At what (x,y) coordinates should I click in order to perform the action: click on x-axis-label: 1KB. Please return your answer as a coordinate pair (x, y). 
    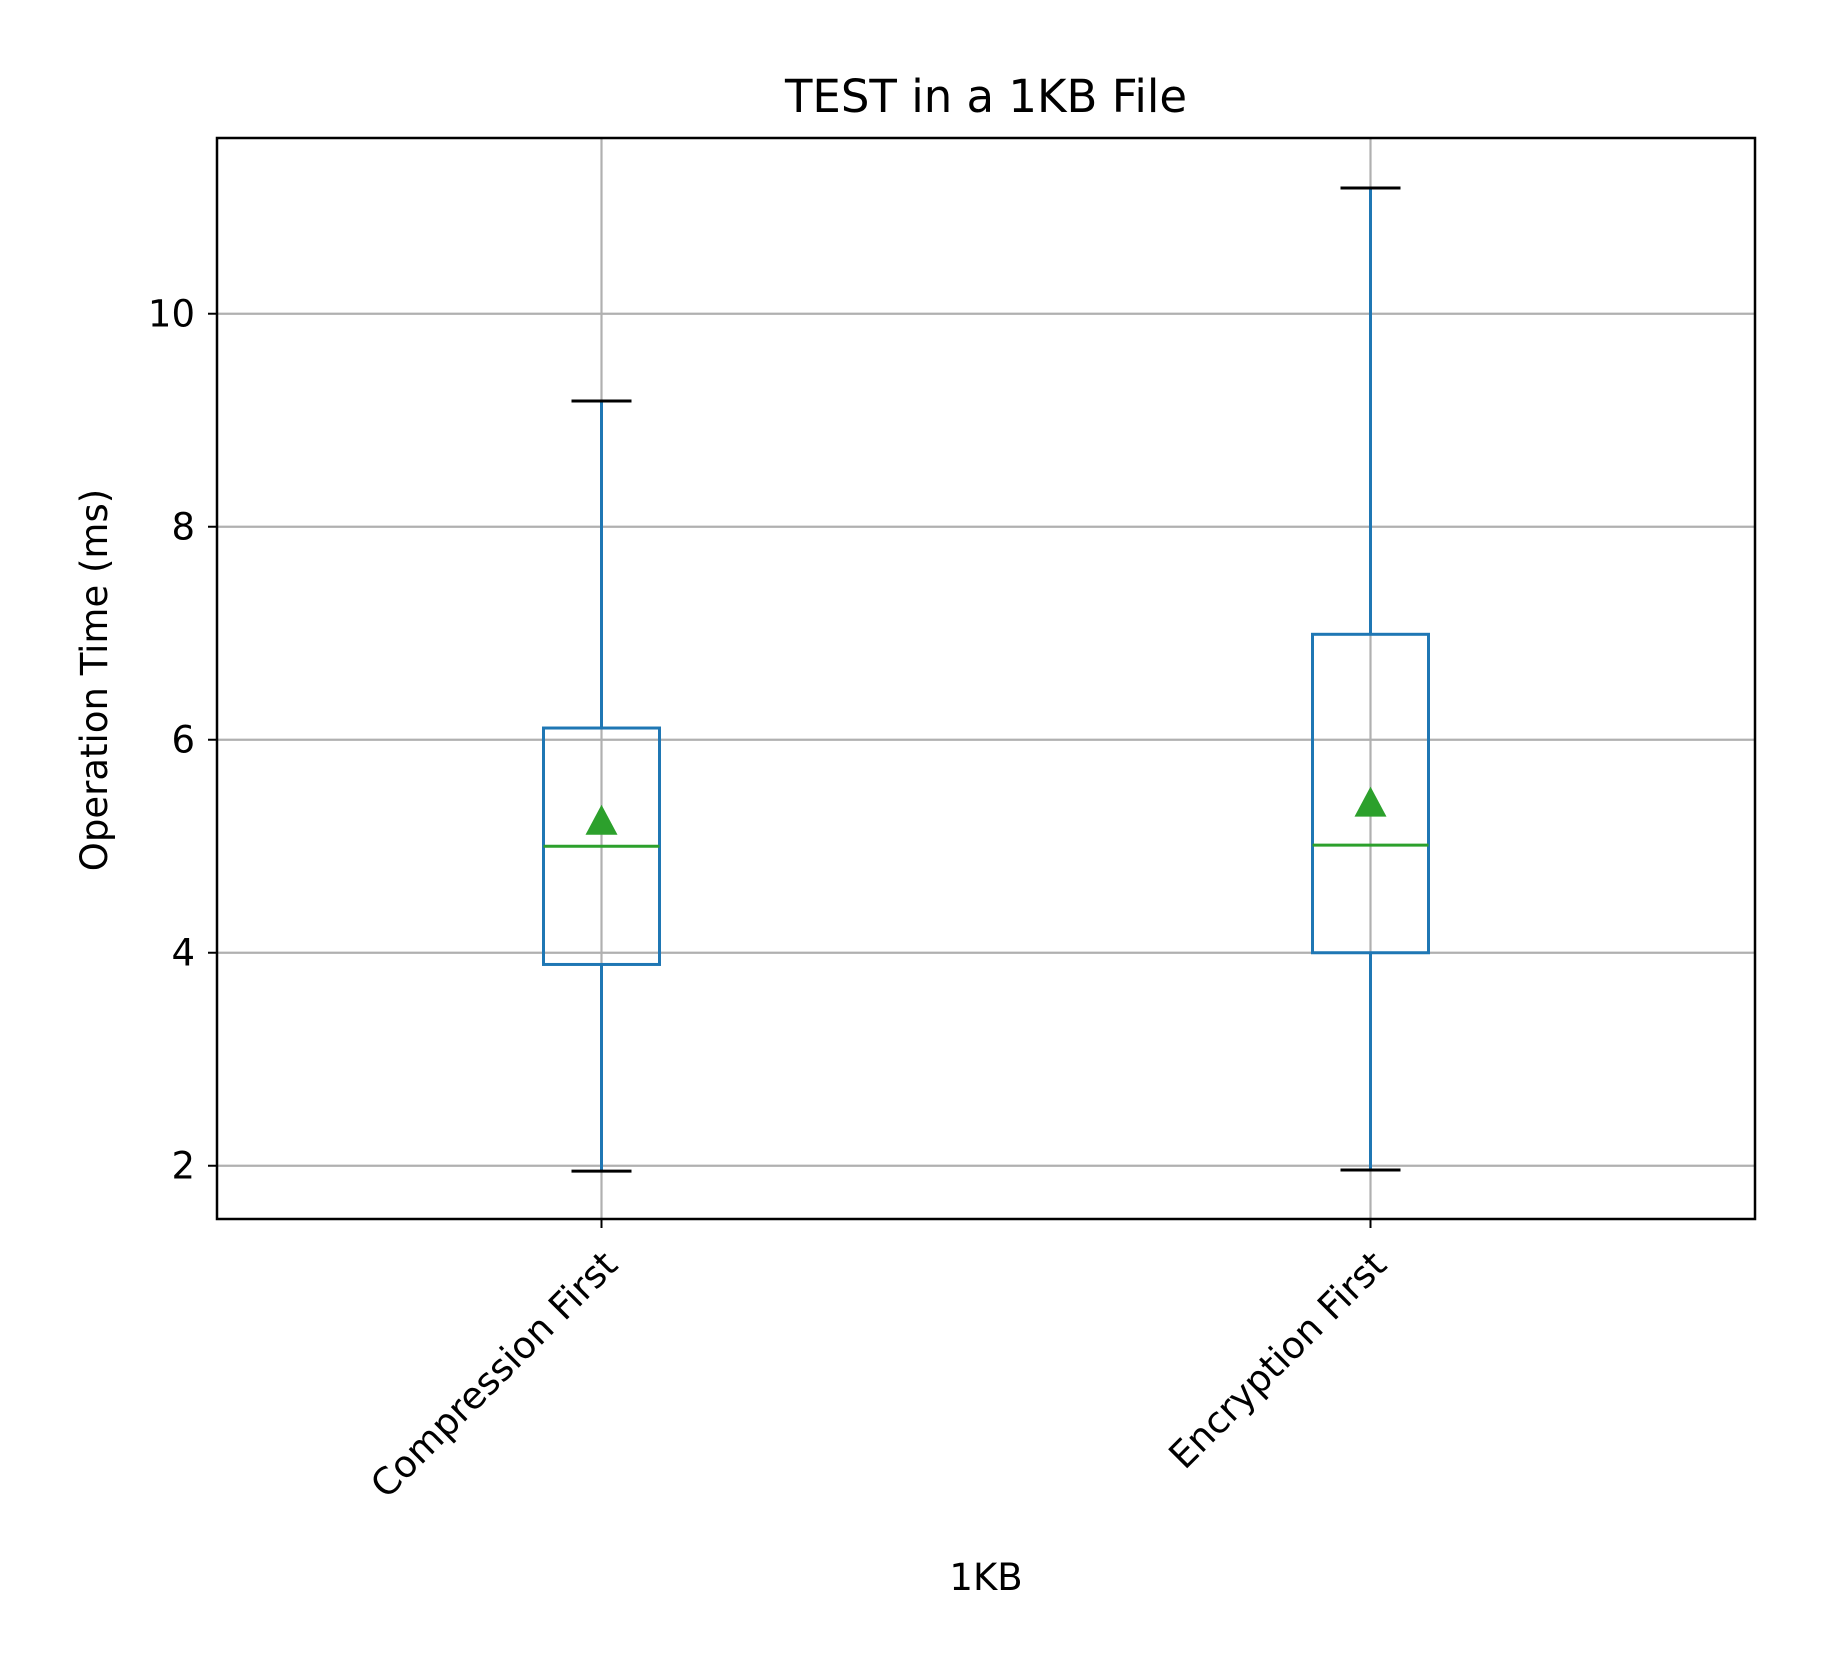
    Looking at the image, I should click on (985, 1577).